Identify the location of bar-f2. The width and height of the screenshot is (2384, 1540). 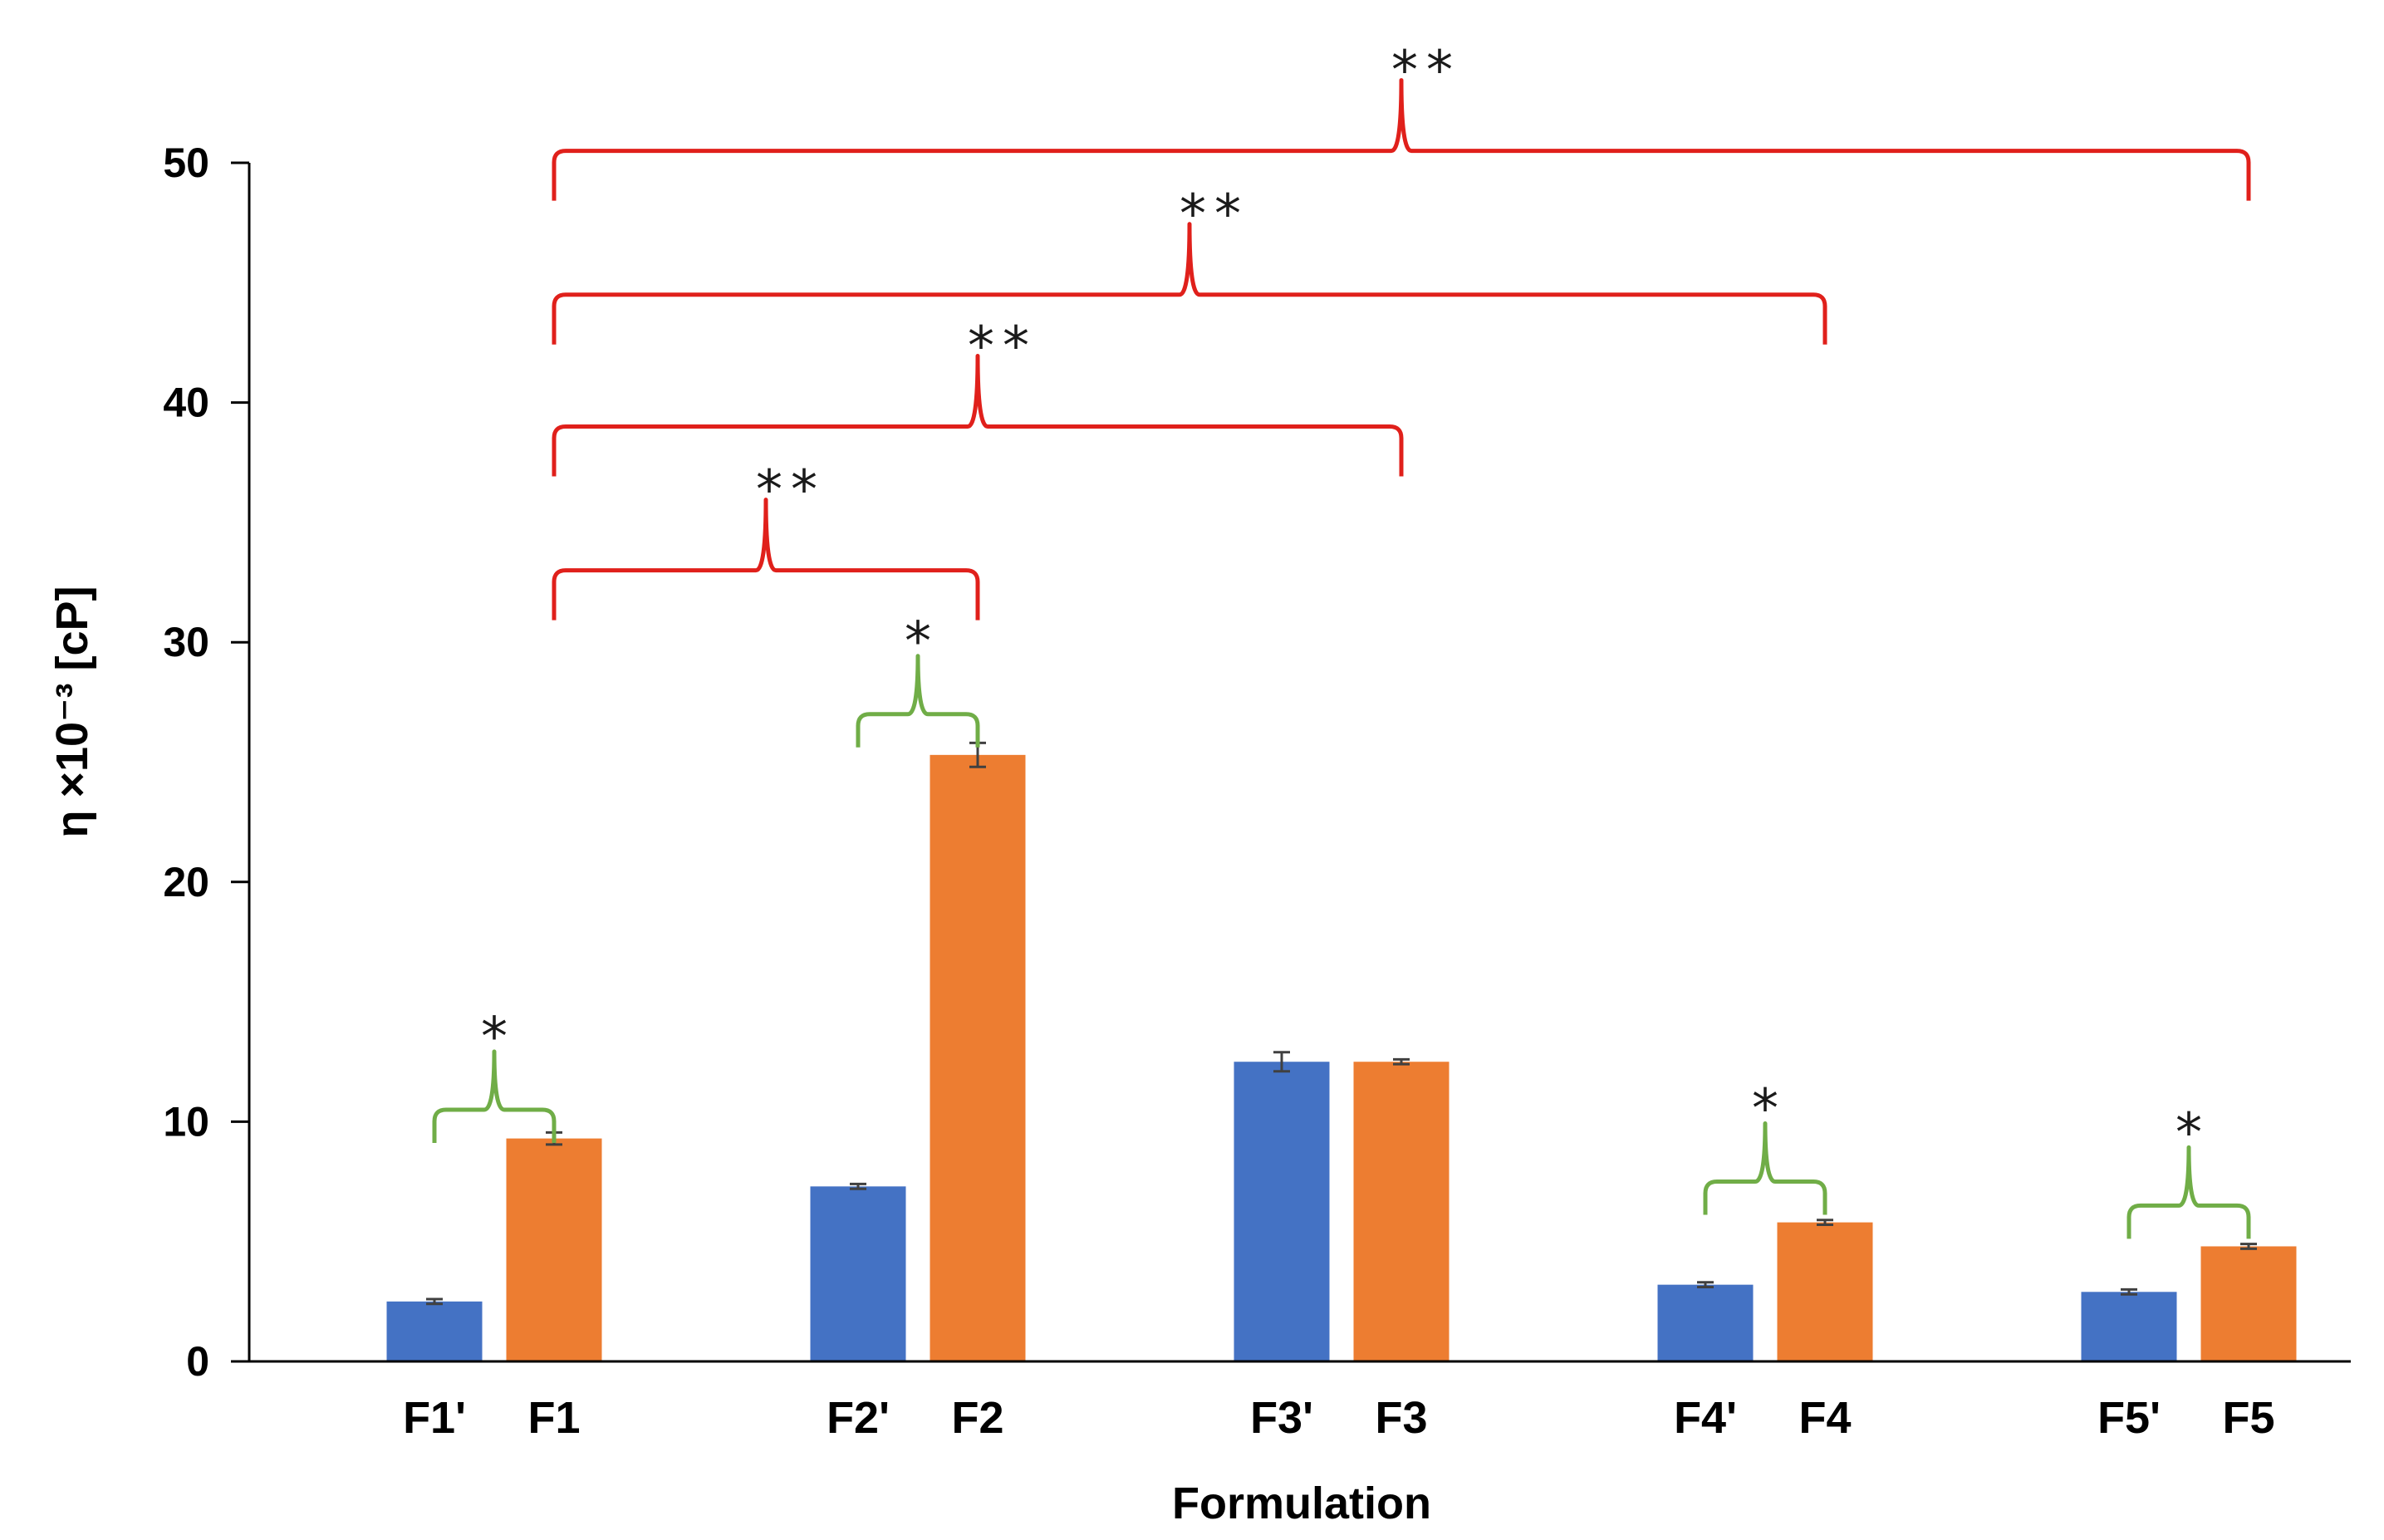
(978, 1057).